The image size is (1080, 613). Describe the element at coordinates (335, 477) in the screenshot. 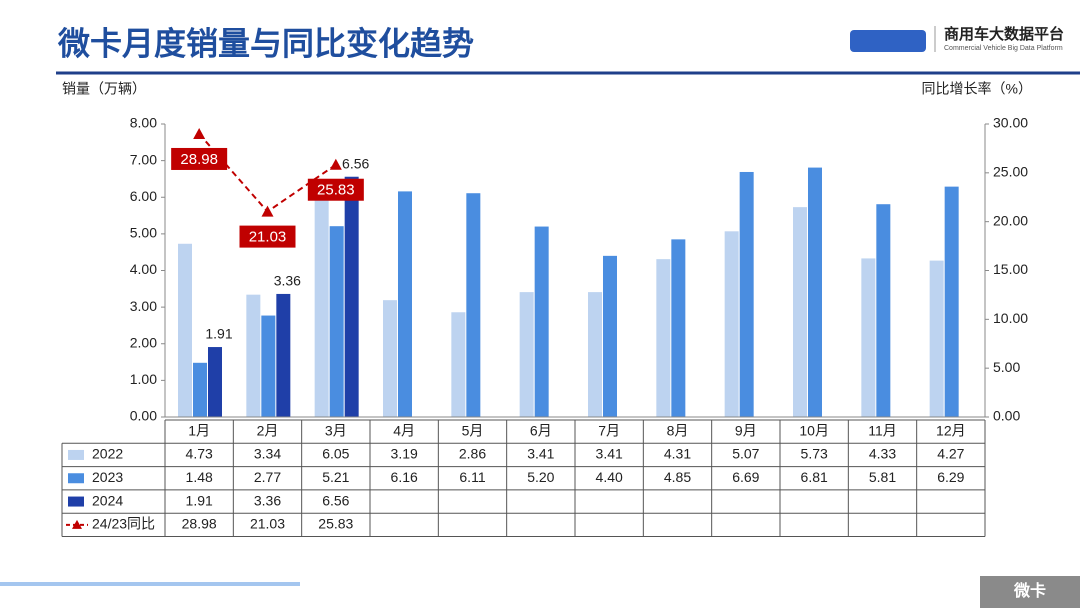

I see `table-cell: 5.21` at that location.